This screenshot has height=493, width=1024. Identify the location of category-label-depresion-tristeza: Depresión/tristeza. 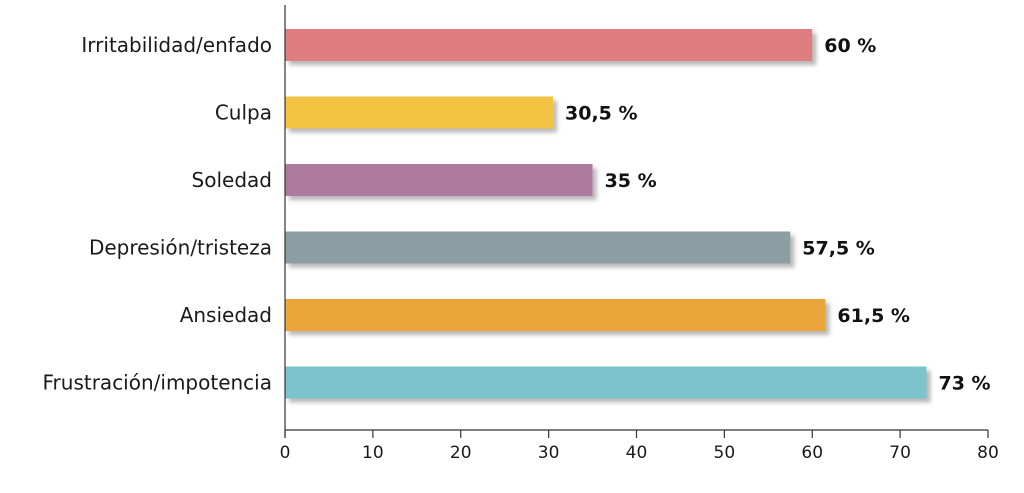
(180, 248).